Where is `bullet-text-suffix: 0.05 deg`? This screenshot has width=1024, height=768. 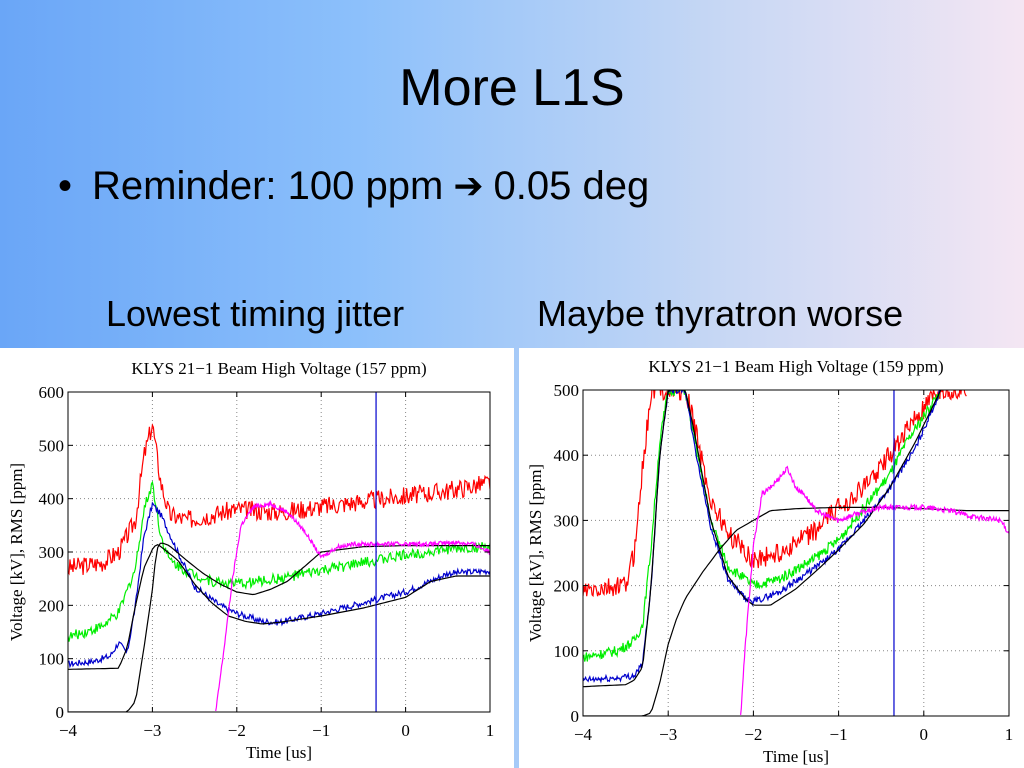 bullet-text-suffix: 0.05 deg is located at coordinates (571, 186).